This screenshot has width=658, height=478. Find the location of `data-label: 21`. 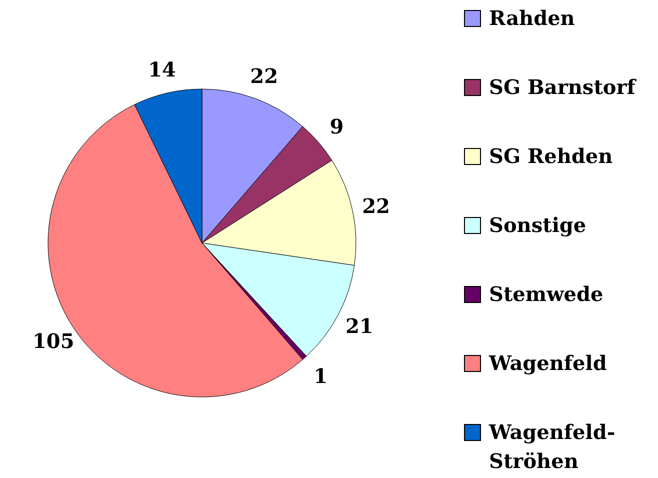

data-label: 21 is located at coordinates (359, 326).